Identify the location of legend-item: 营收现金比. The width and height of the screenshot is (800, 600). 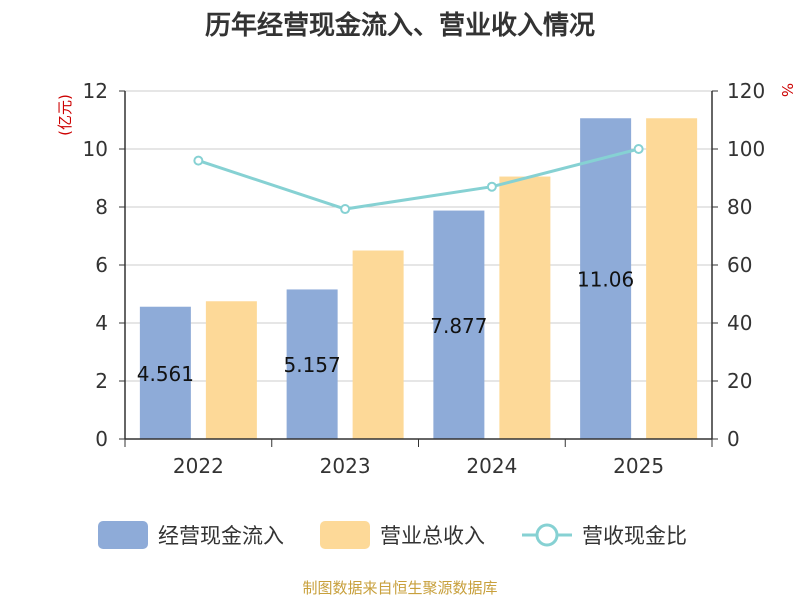
(604, 535).